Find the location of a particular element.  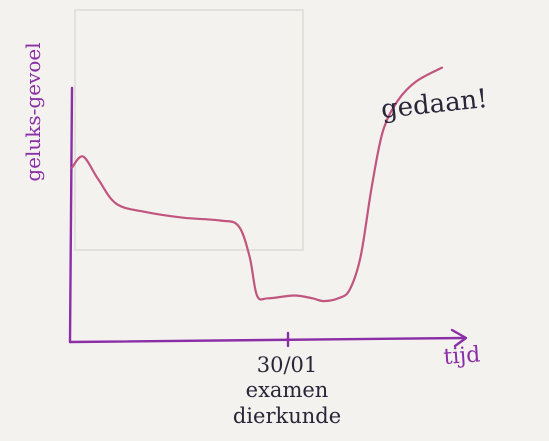

x-tick-label-line3: dierkunde is located at coordinates (287, 416).